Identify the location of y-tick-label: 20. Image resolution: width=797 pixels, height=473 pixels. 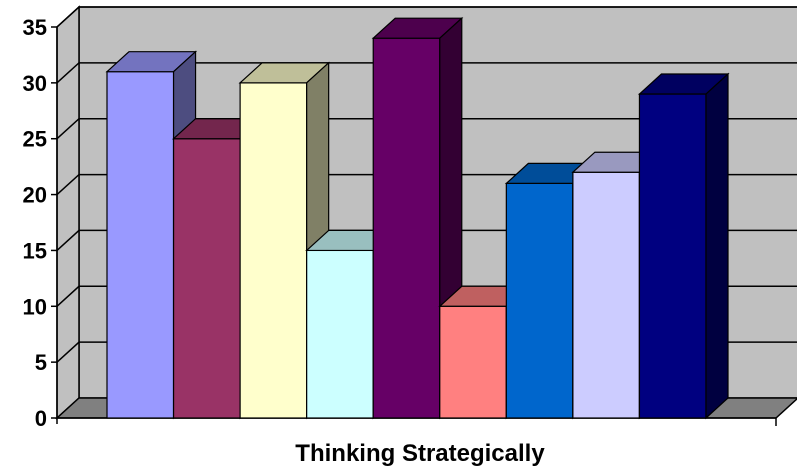
(35, 195).